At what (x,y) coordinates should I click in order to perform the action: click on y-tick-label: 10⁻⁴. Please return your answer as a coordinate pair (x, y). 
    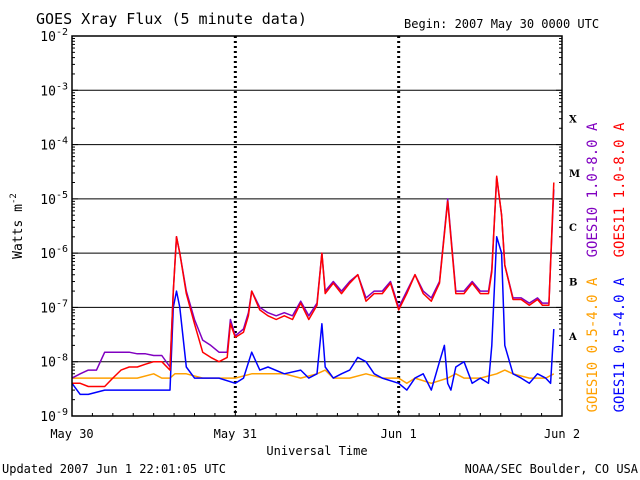
    Looking at the image, I should click on (54, 145).